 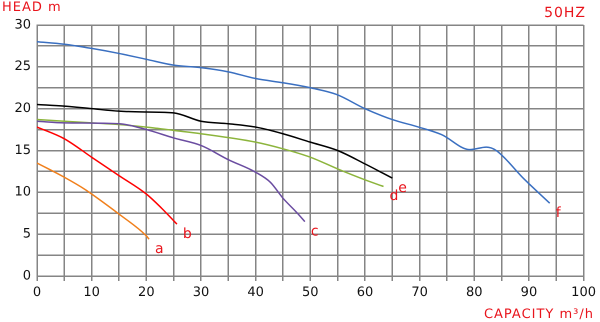 What do you see at coordinates (91, 292) in the screenshot?
I see `x-tick-label: 10` at bounding box center [91, 292].